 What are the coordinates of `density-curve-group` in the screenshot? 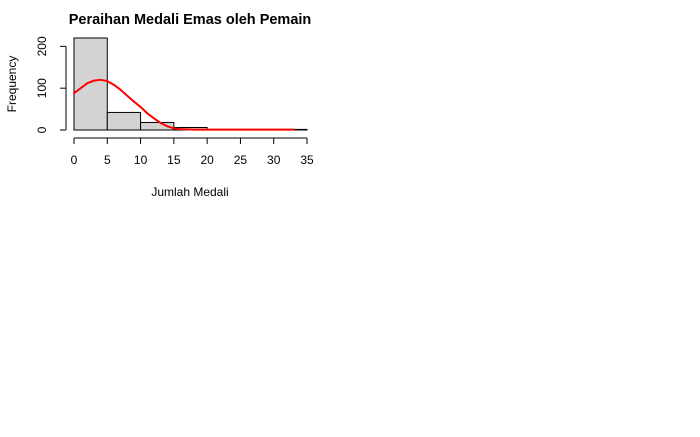 It's located at (184, 104).